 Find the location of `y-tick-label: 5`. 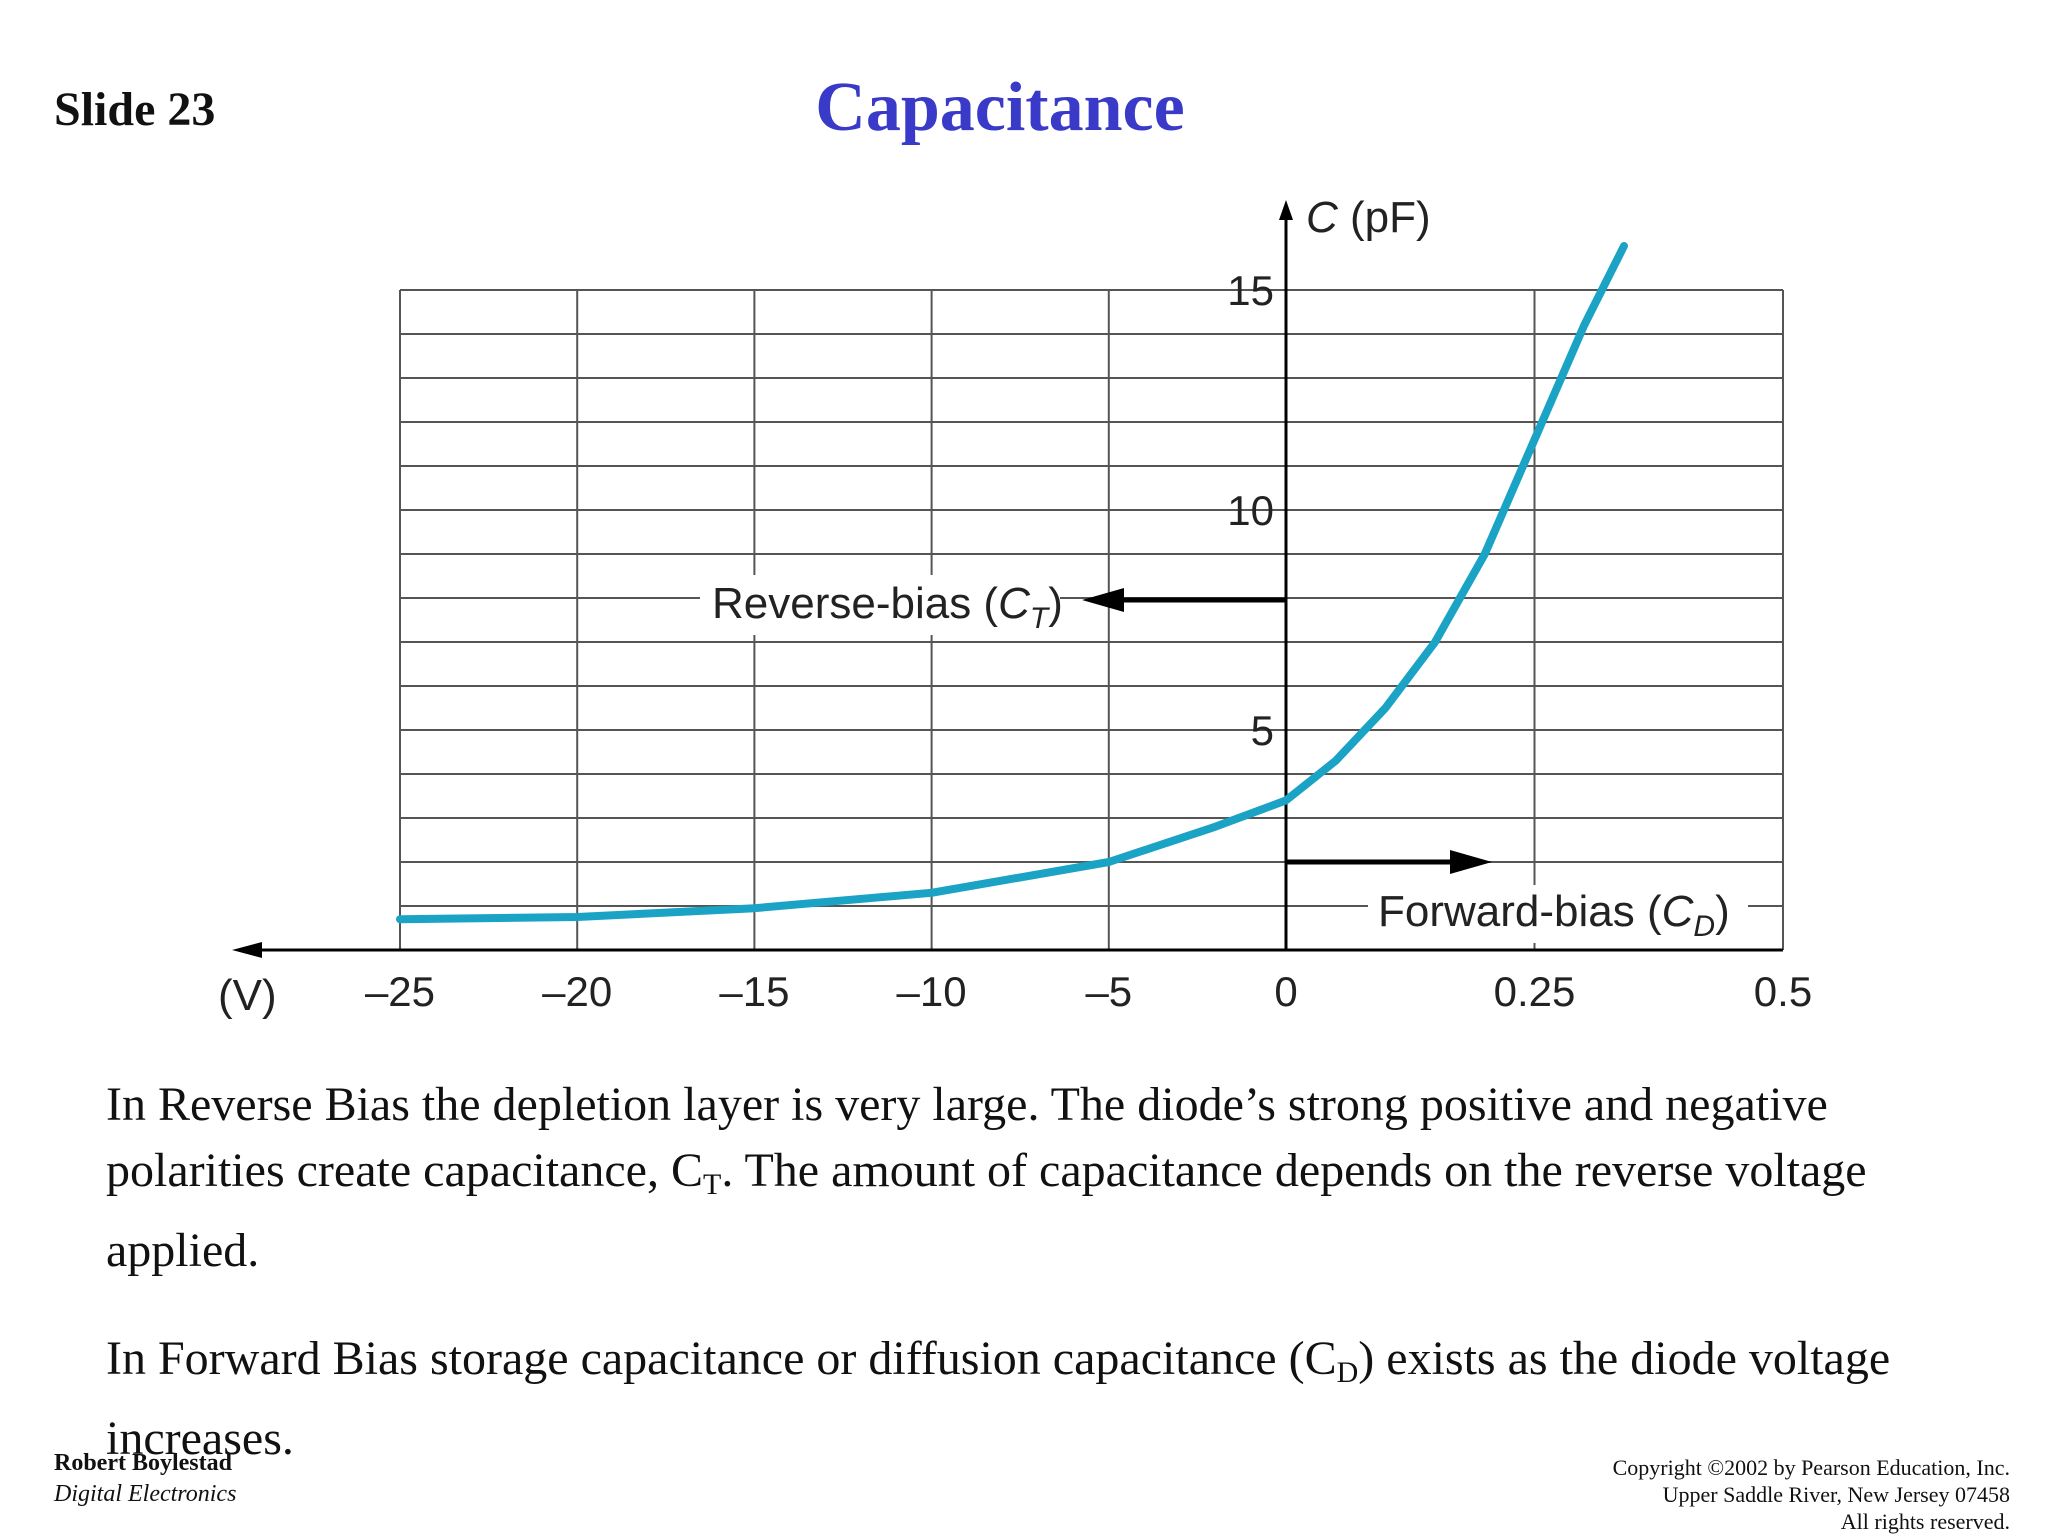

y-tick-label: 5 is located at coordinates (1262, 730).